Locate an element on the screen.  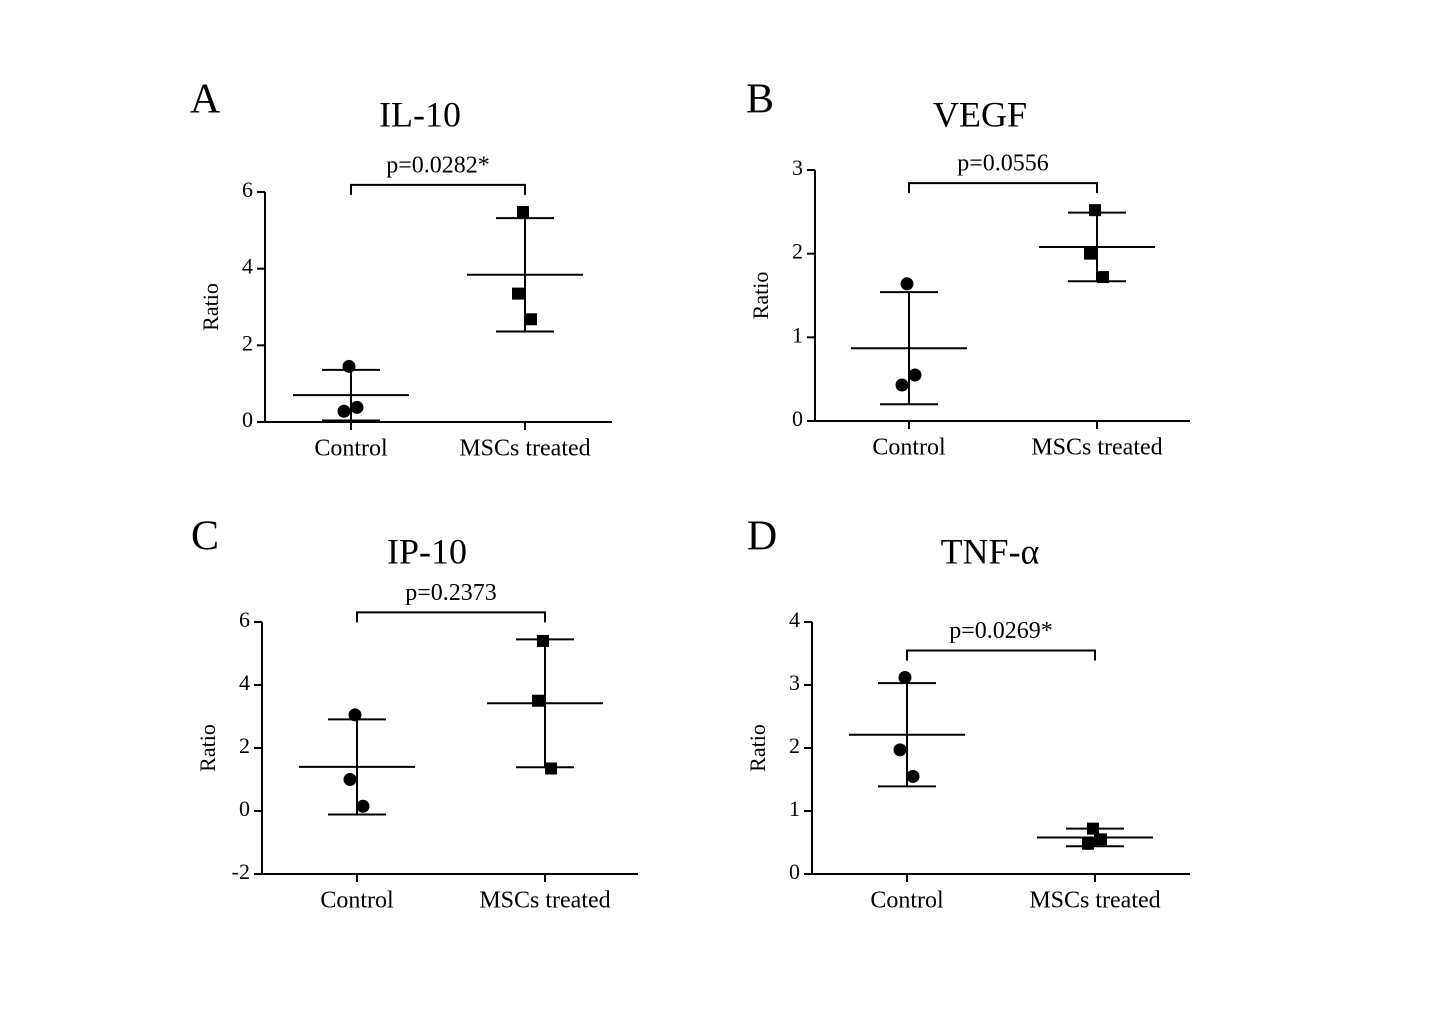
chart-title: IP-10 is located at coordinates (427, 551).